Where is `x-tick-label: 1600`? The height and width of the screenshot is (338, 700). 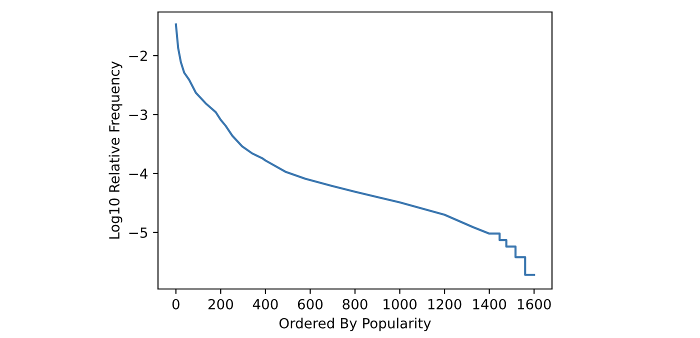
x-tick-label: 1600 is located at coordinates (534, 304).